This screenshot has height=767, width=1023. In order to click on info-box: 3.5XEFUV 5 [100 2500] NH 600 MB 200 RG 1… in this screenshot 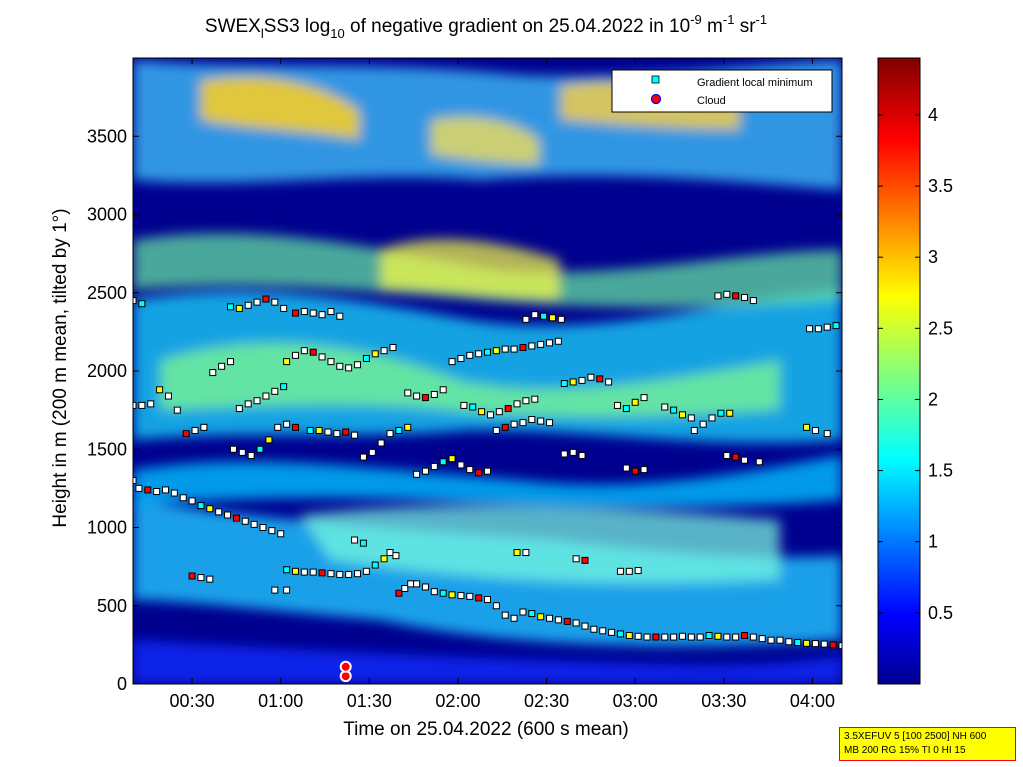, I will do `click(927, 744)`.